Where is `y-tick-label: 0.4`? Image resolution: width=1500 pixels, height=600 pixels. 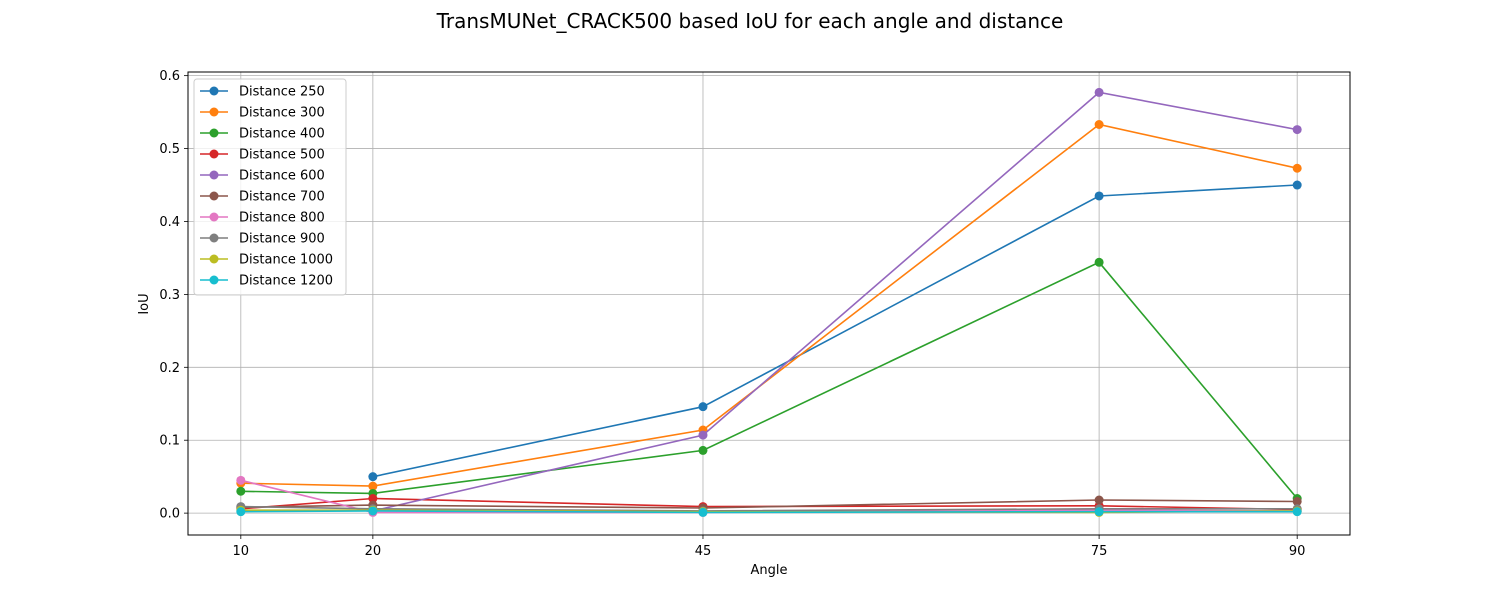
y-tick-label: 0.4 is located at coordinates (169, 222).